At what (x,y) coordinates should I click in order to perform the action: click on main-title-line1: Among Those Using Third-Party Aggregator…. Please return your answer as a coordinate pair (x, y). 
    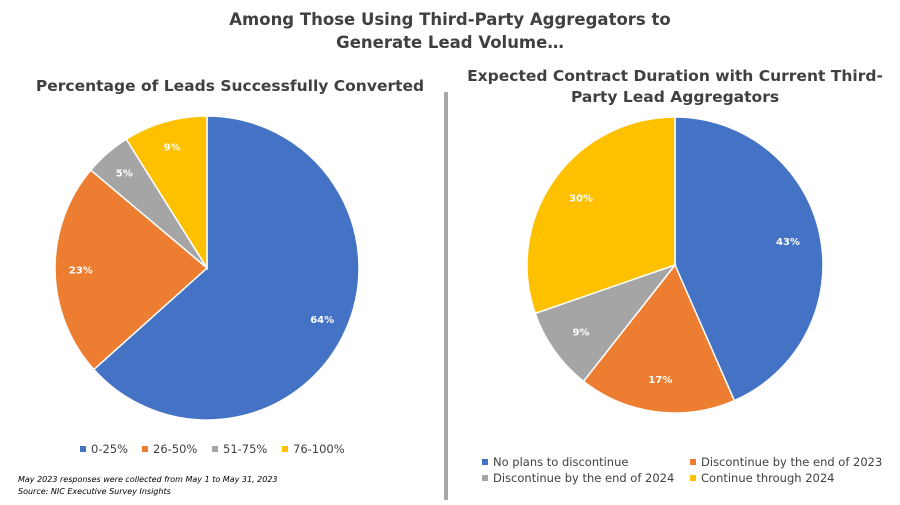
    Looking at the image, I should click on (450, 19).